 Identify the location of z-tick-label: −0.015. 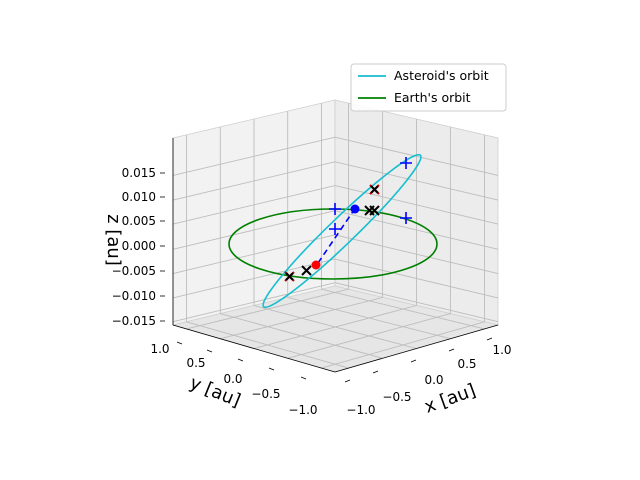
(134, 321).